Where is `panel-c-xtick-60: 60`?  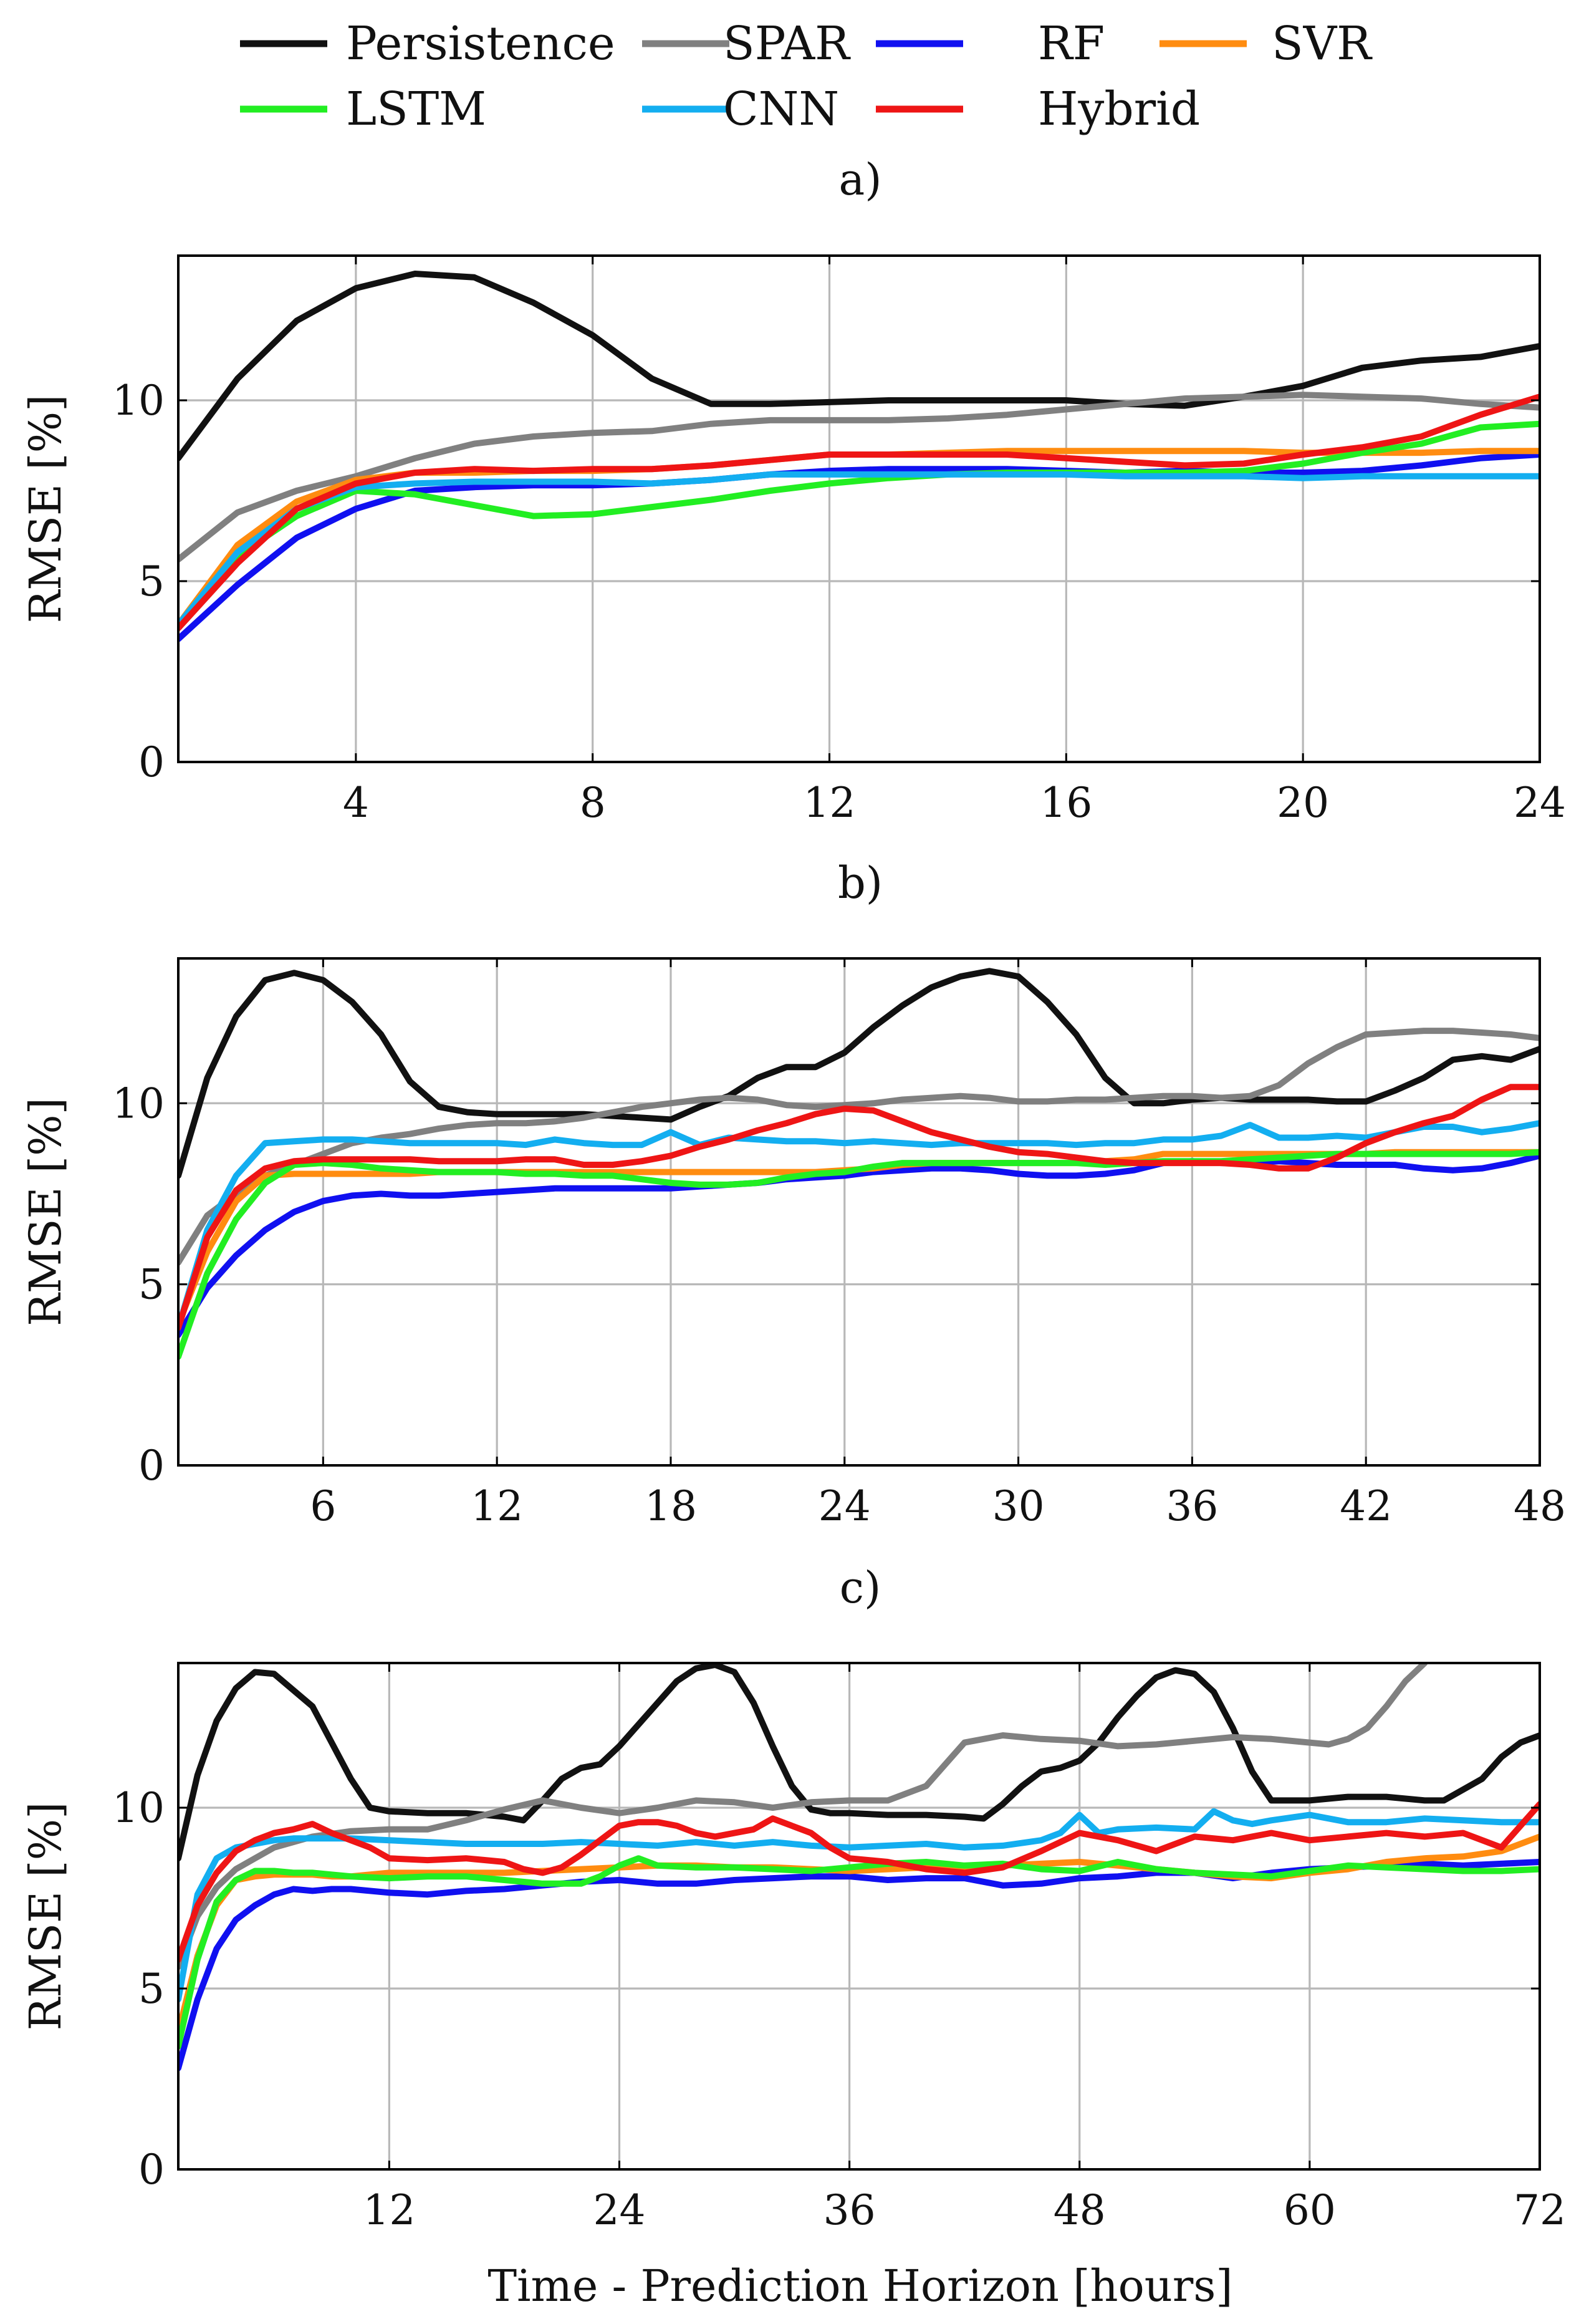
panel-c-xtick-60: 60 is located at coordinates (1310, 2210).